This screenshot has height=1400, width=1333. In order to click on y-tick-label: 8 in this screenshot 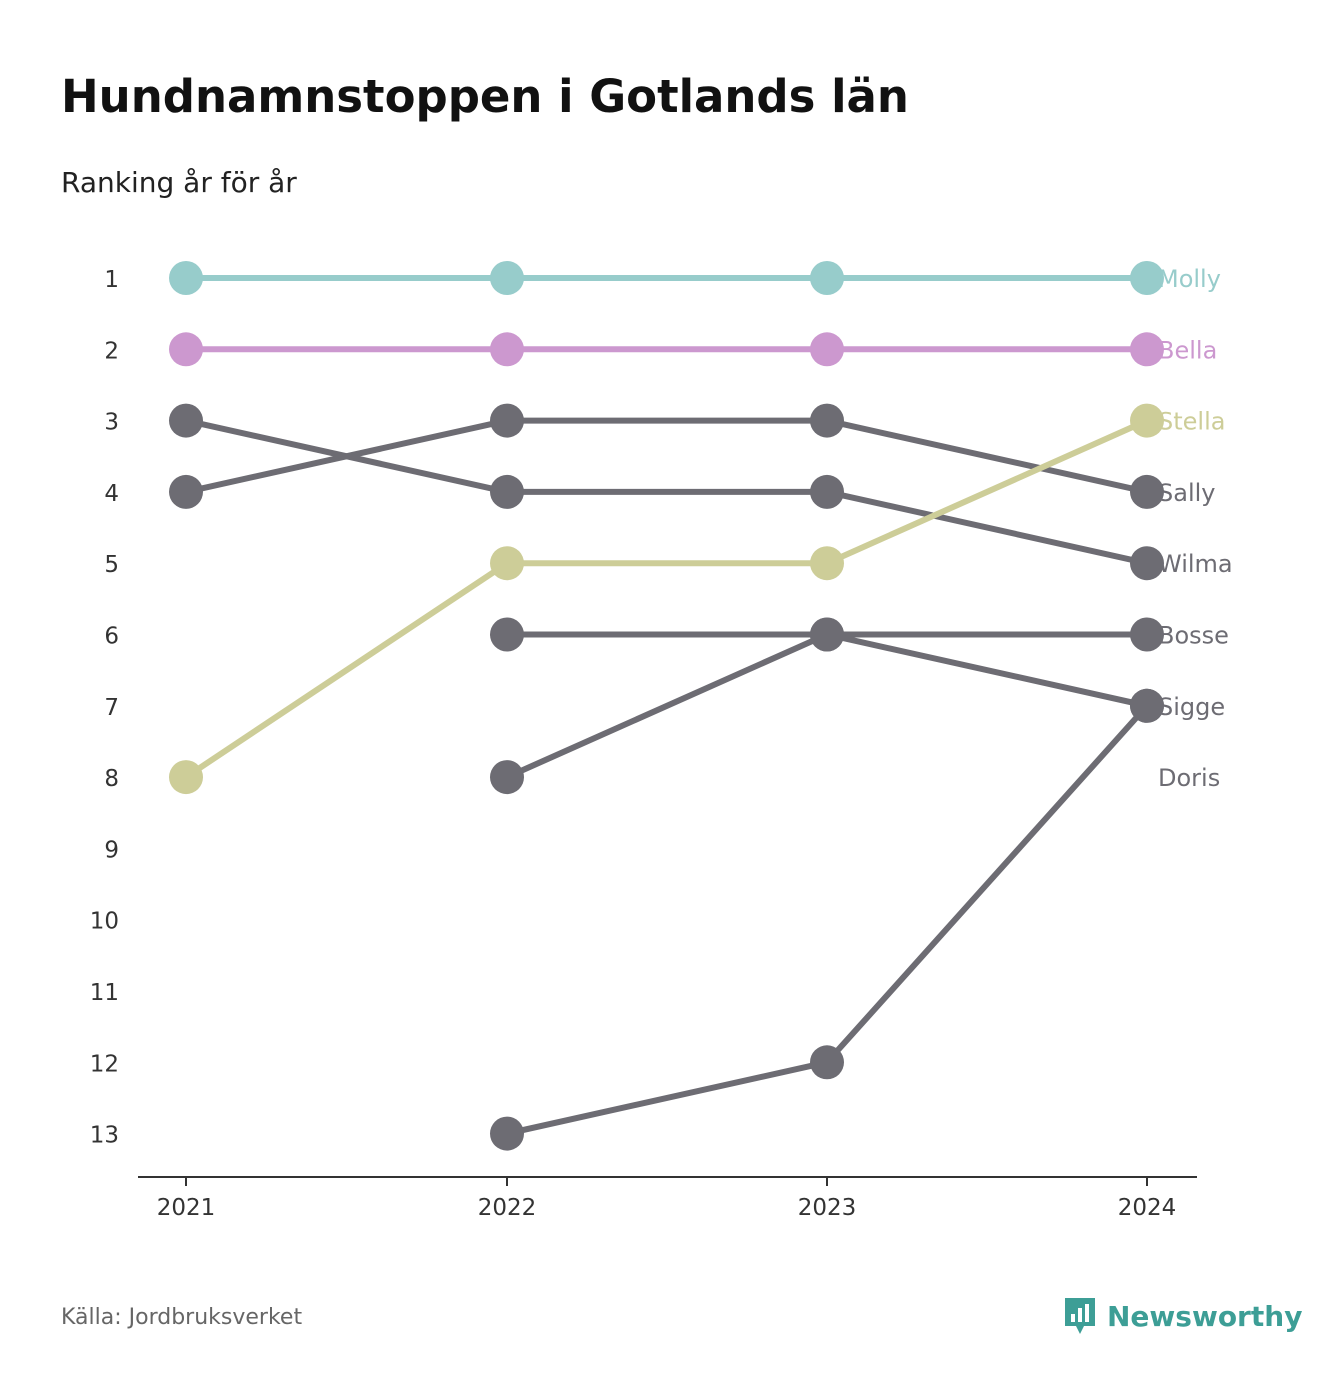, I will do `click(111, 779)`.